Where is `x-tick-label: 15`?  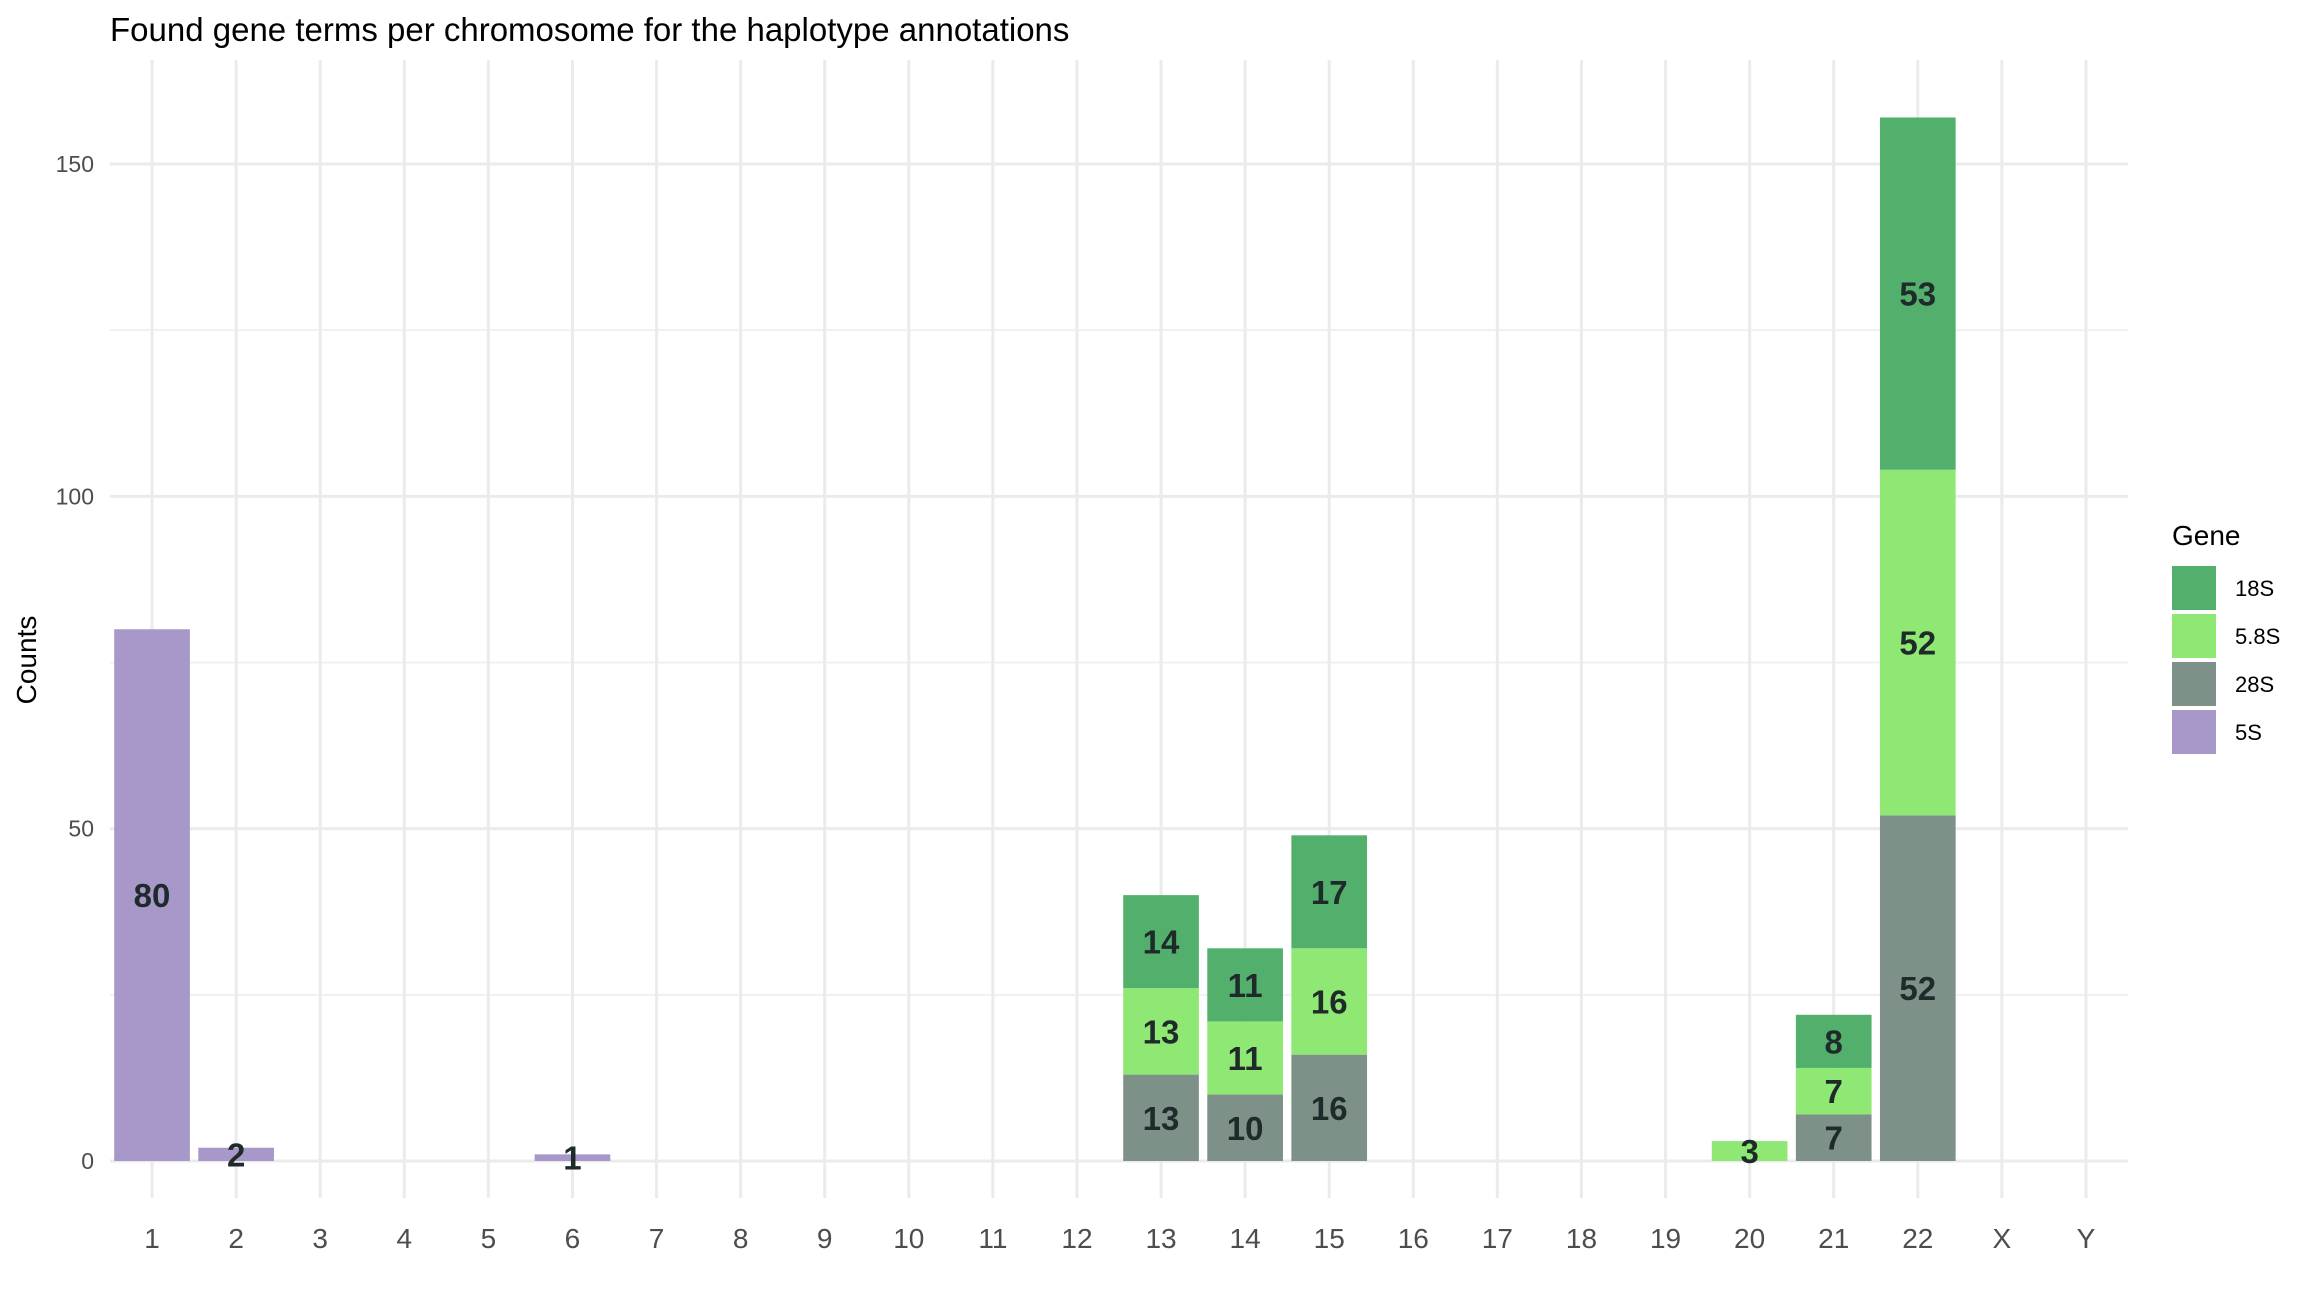 x-tick-label: 15 is located at coordinates (1329, 1238).